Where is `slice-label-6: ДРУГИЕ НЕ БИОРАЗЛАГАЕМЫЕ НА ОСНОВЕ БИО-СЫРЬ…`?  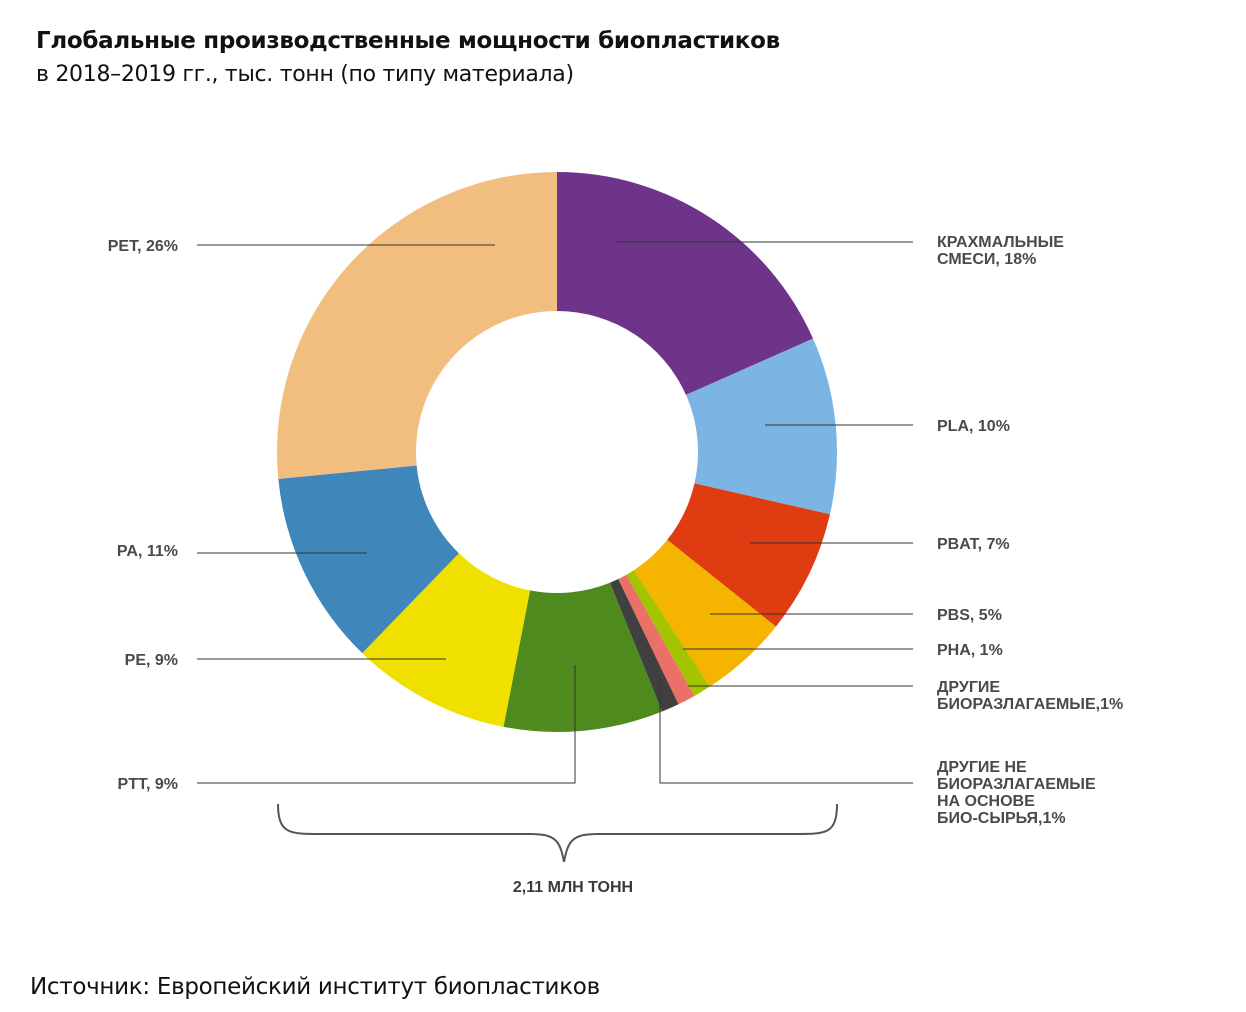
slice-label-6: ДРУГИЕ НЕ БИОРАЗЛАГАЕМЫЕ НА ОСНОВЕ БИО-СЫРЬ… is located at coordinates (1016, 793).